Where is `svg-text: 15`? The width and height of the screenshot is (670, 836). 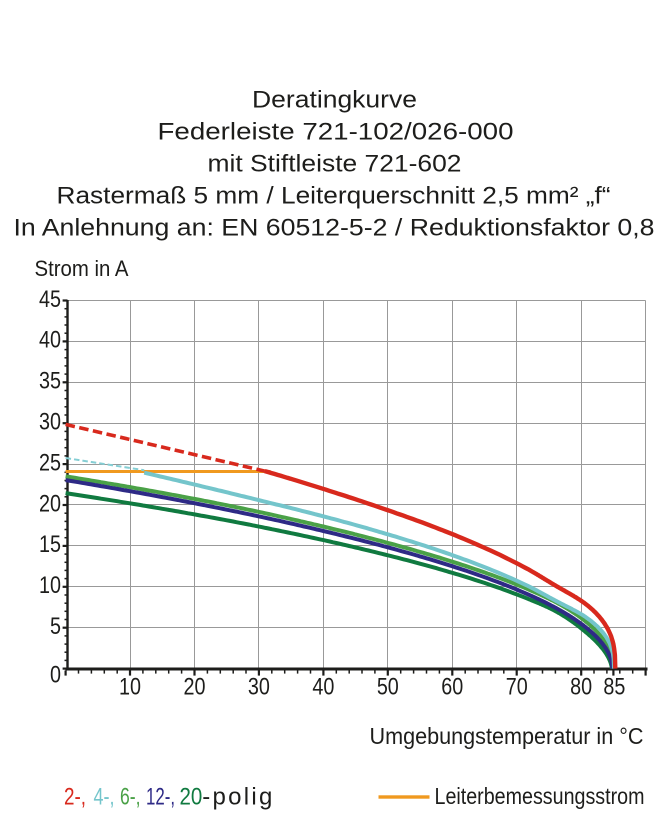 svg-text: 15 is located at coordinates (50, 544).